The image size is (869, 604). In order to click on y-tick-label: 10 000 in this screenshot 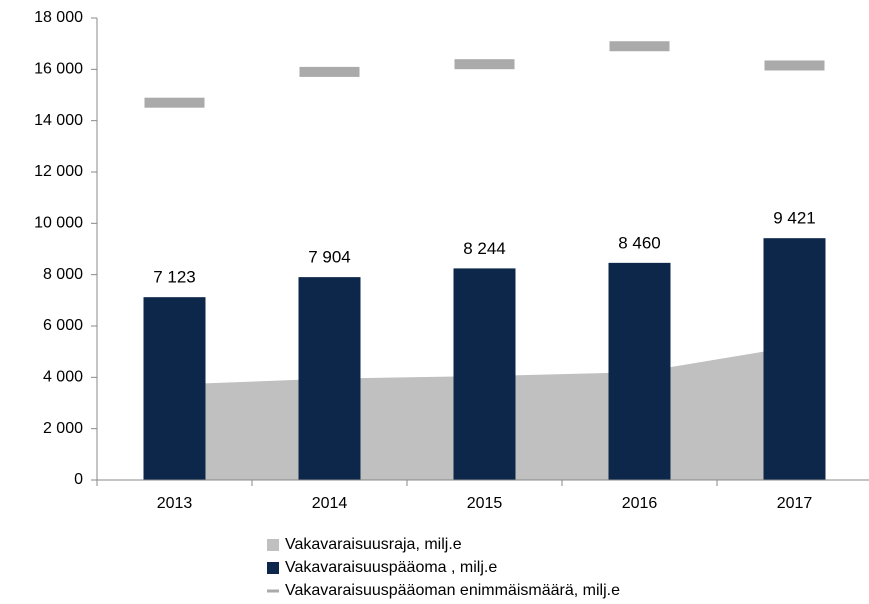, I will do `click(58, 223)`.